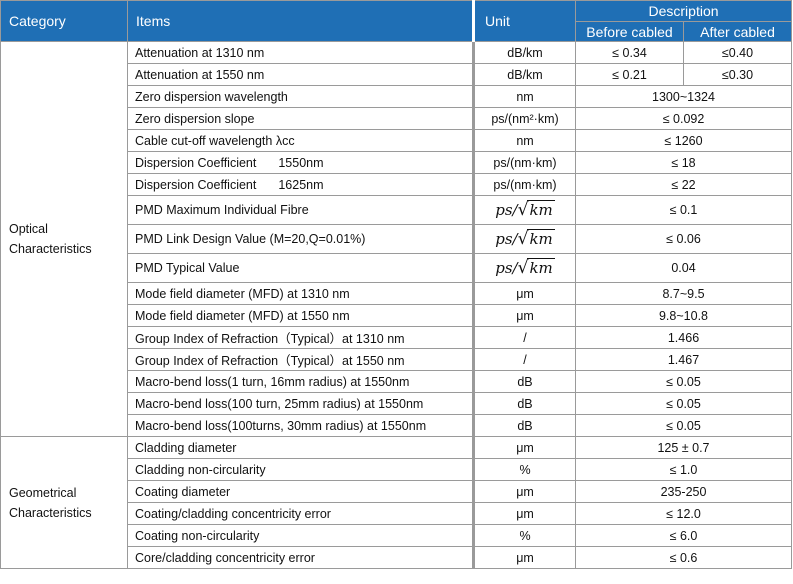 The height and width of the screenshot is (584, 793). What do you see at coordinates (683, 268) in the screenshot?
I see `value-cell: 0.04` at bounding box center [683, 268].